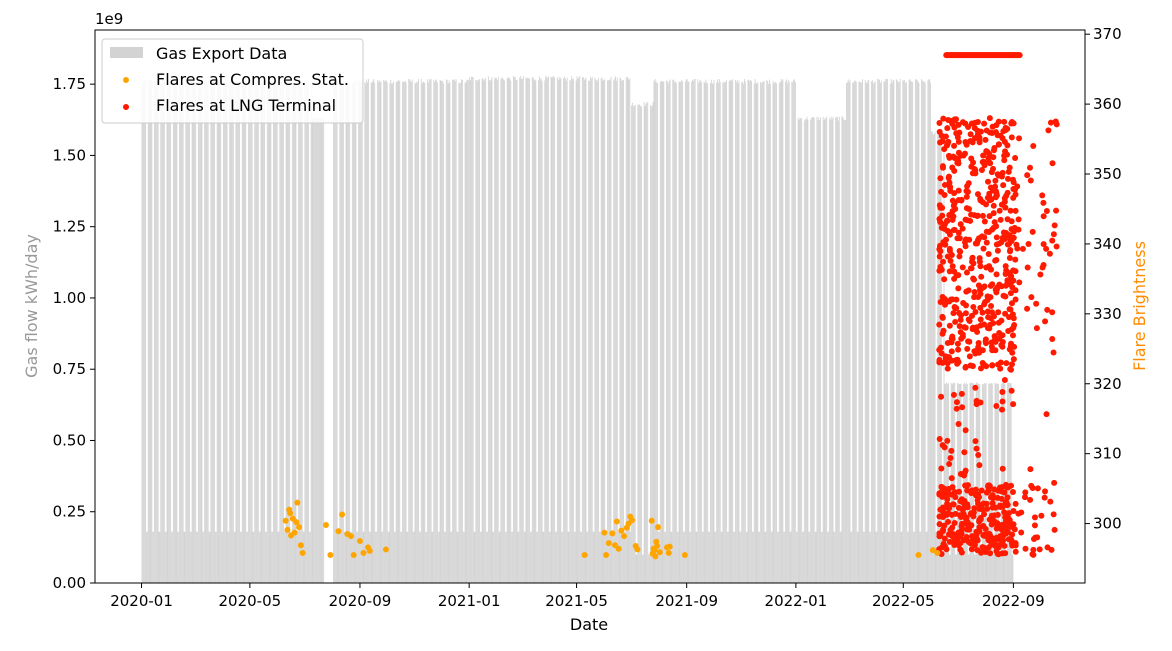  What do you see at coordinates (1107, 104) in the screenshot?
I see `y-right-tick-label: 360` at bounding box center [1107, 104].